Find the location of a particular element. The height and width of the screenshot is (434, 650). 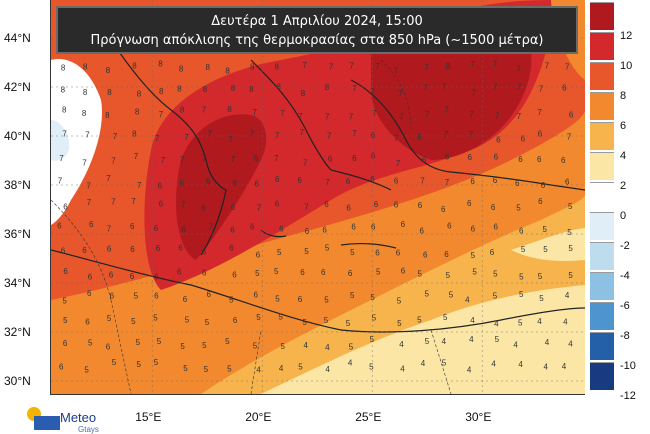

legend-tick-label: 12 is located at coordinates (626, 36).